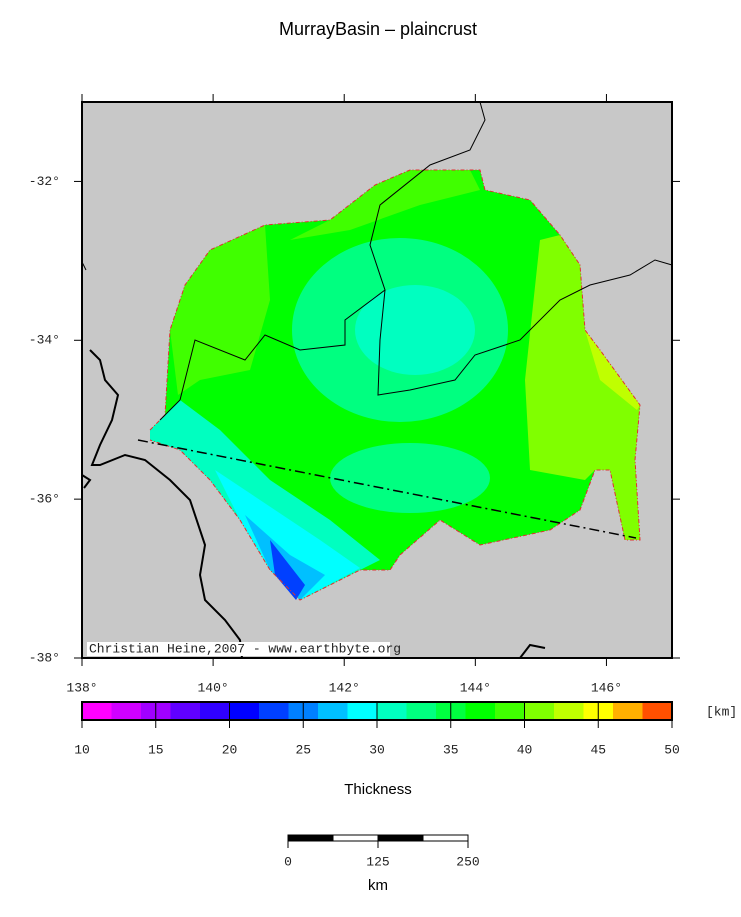  Describe the element at coordinates (344, 687) in the screenshot. I see `x-tick-label: 142°` at that location.